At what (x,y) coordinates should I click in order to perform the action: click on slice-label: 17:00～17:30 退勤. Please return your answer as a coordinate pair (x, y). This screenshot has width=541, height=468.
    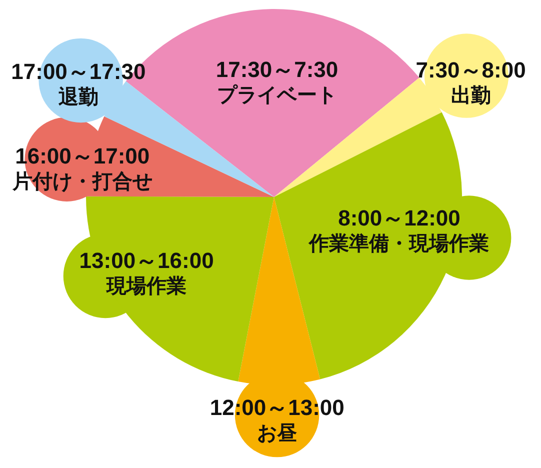
    Looking at the image, I should click on (78, 84).